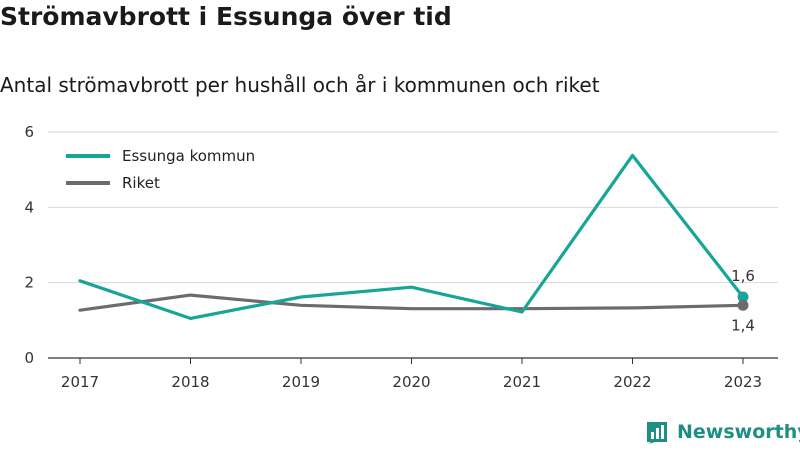  Describe the element at coordinates (190, 382) in the screenshot. I see `x-tick-label: 2018` at that location.